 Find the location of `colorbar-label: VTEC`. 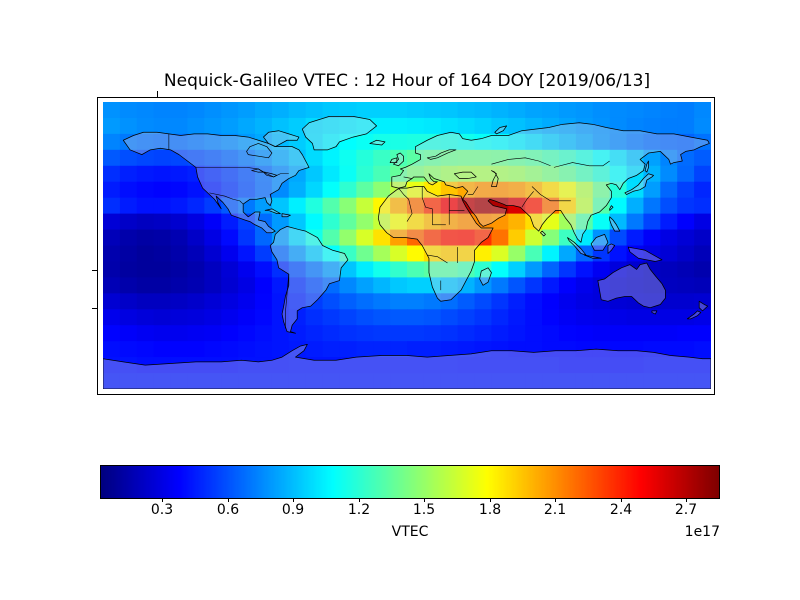

colorbar-label: VTEC is located at coordinates (410, 532).